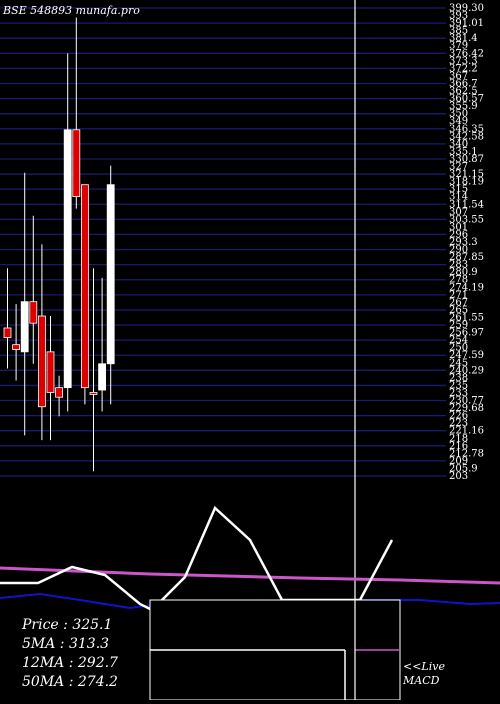  I want to click on y-tick-label: 327, so click(458, 167).